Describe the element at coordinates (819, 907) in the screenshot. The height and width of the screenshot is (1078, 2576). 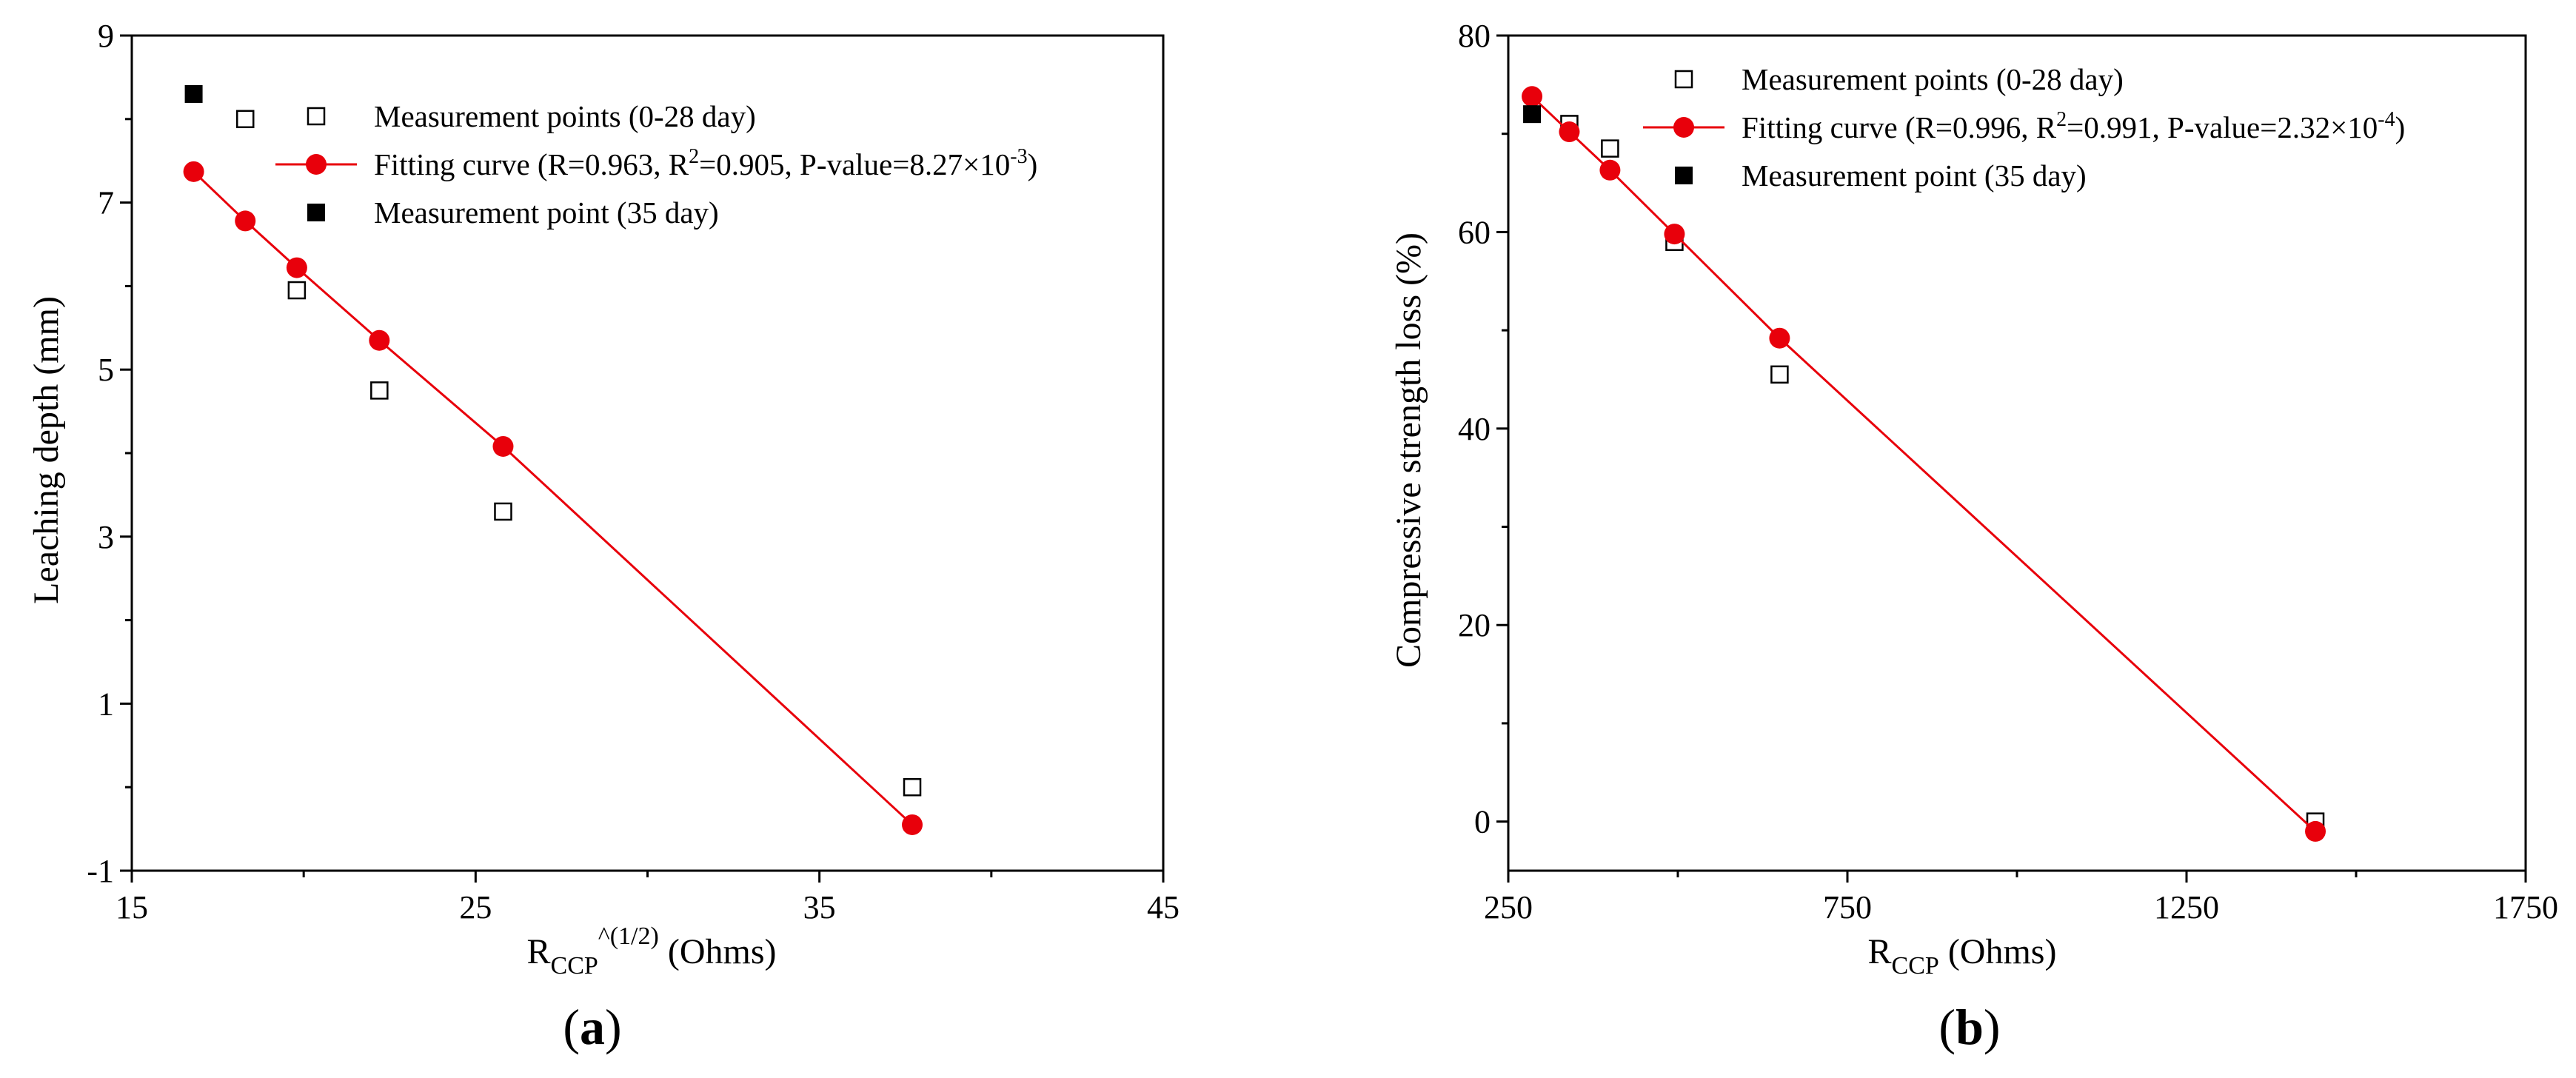
I see `x-tick-label: 35` at that location.